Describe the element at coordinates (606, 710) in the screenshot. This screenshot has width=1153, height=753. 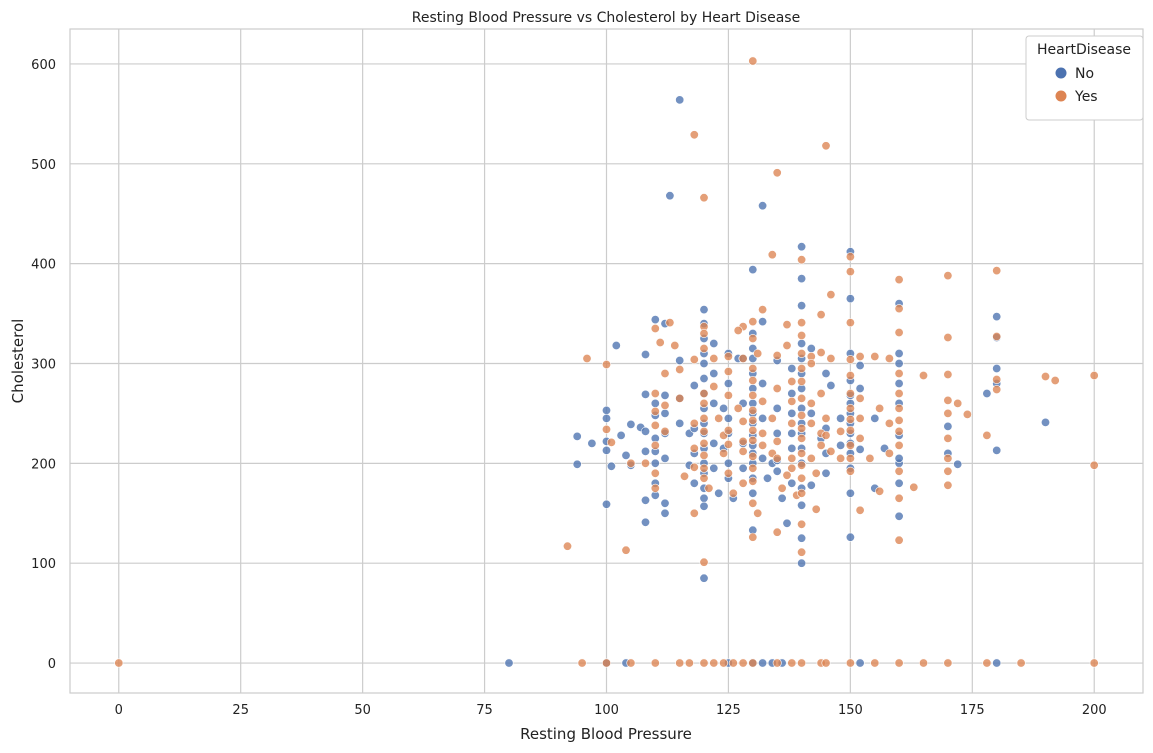
I see `x-tick-label: 100` at that location.